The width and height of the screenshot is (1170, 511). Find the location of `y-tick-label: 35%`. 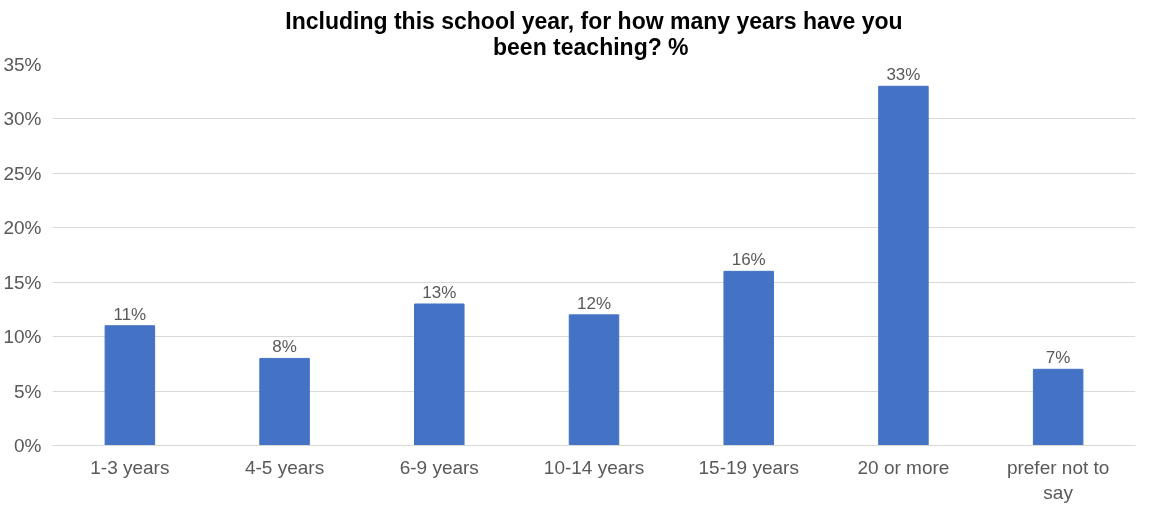

y-tick-label: 35% is located at coordinates (22, 64).